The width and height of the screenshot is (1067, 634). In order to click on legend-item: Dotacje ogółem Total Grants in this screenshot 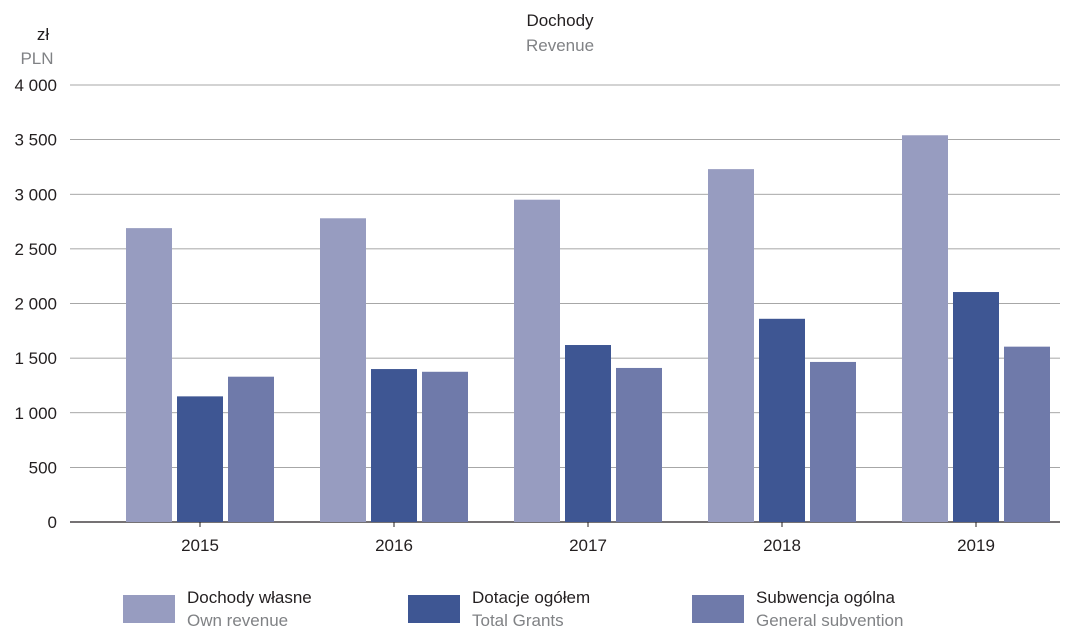, I will do `click(499, 609)`.